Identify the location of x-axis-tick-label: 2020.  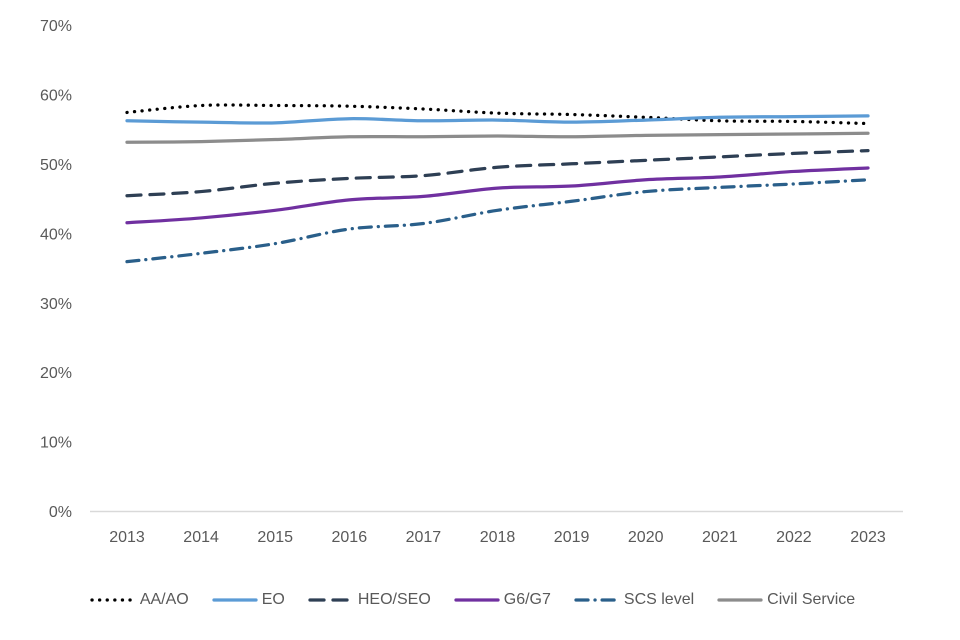
(646, 537).